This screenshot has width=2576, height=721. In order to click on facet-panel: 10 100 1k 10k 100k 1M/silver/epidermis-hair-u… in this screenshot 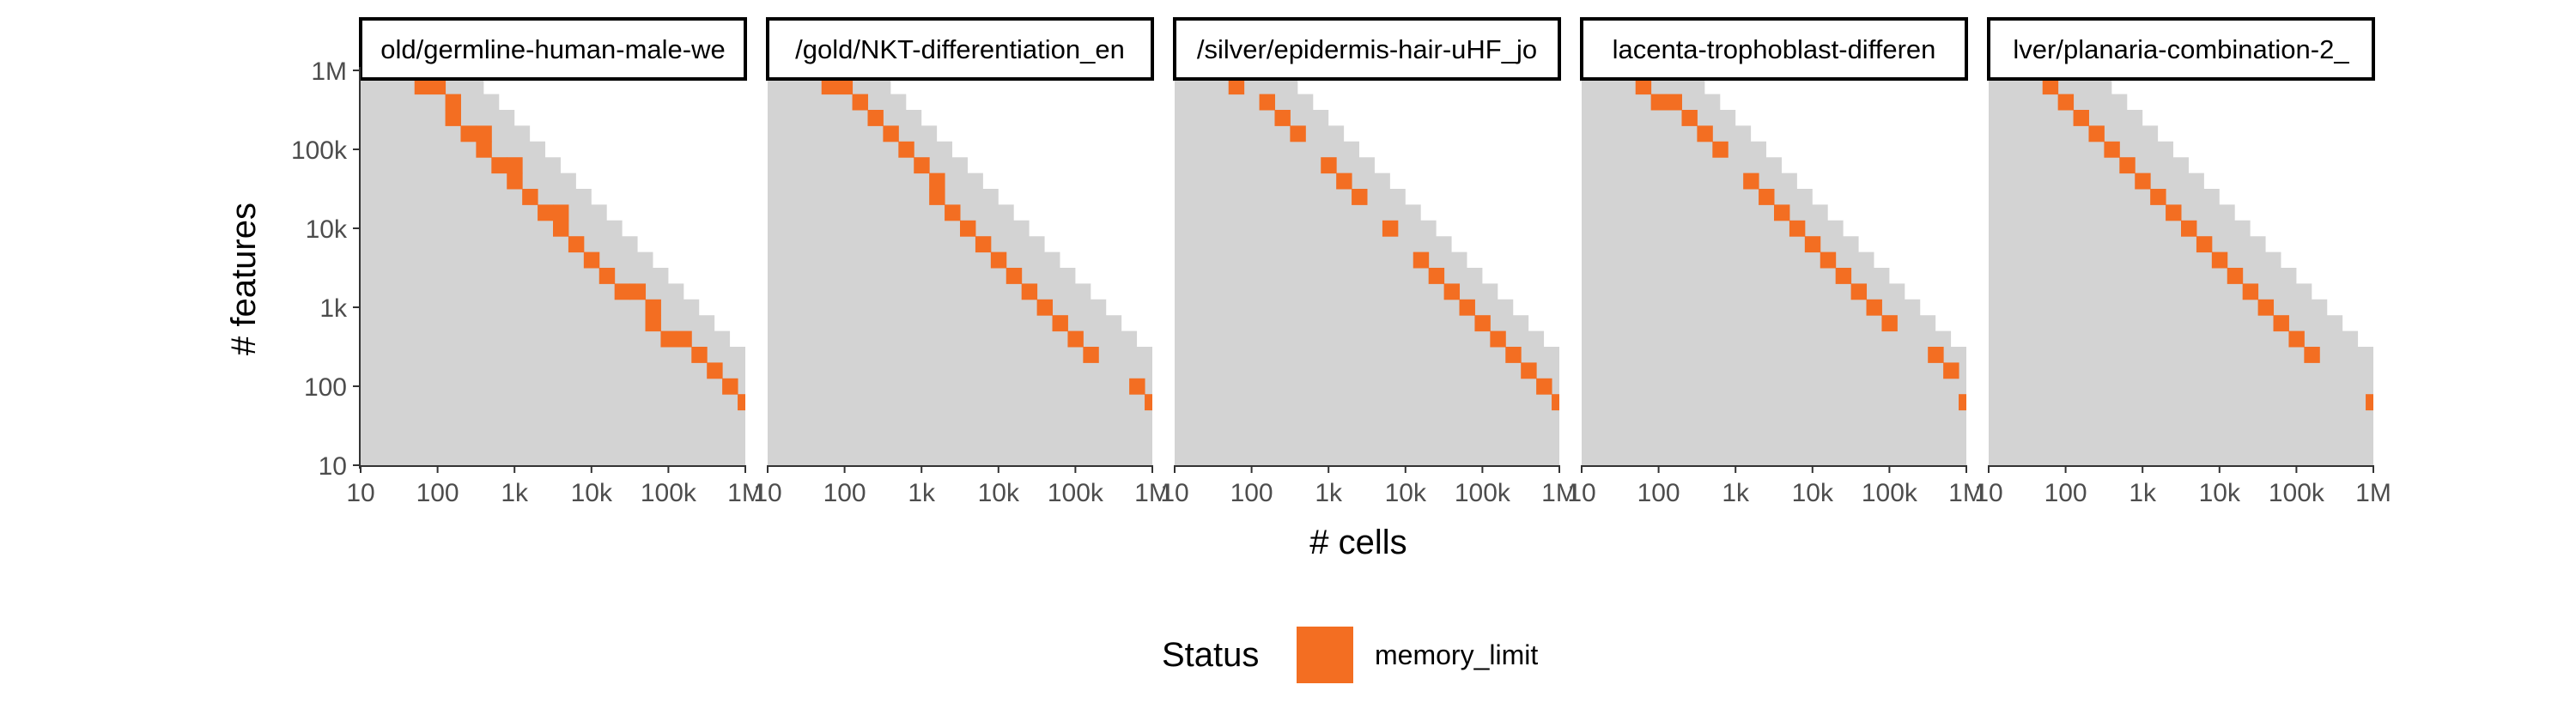, I will do `click(1368, 262)`.